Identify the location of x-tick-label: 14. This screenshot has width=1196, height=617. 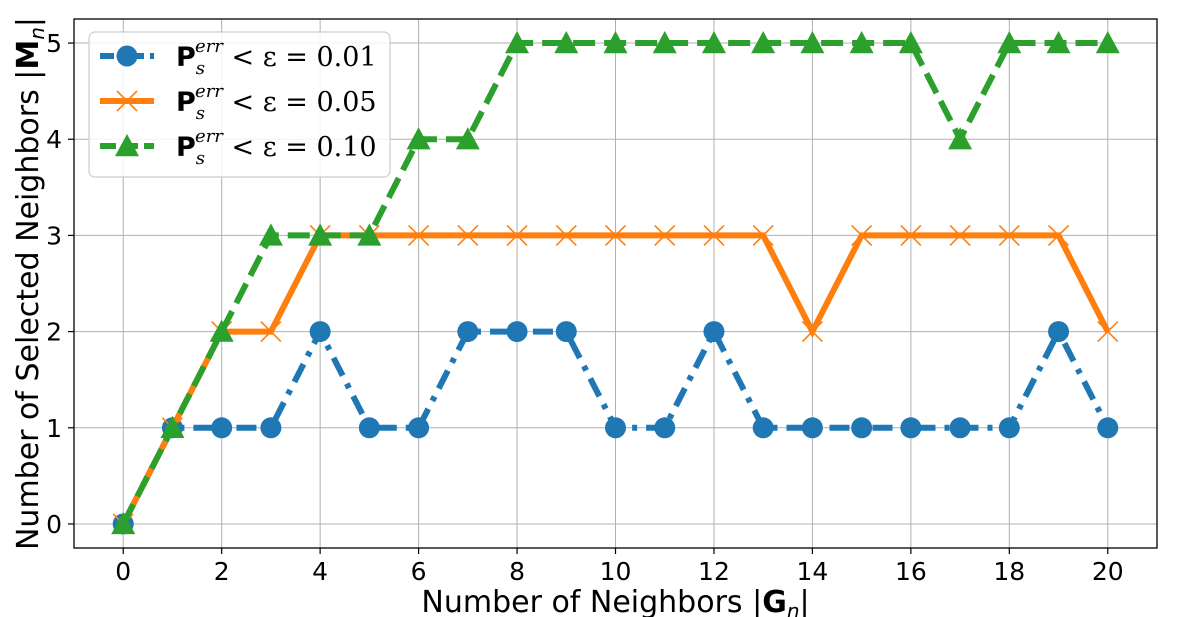
(813, 571).